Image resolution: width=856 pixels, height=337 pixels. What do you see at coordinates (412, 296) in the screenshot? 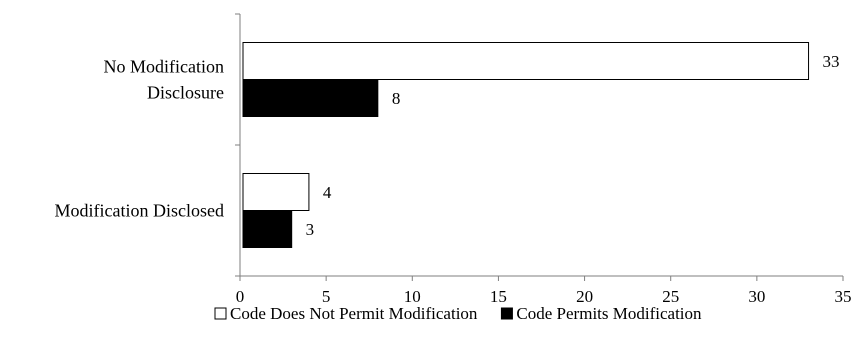
I see `x-tick-label: 10` at bounding box center [412, 296].